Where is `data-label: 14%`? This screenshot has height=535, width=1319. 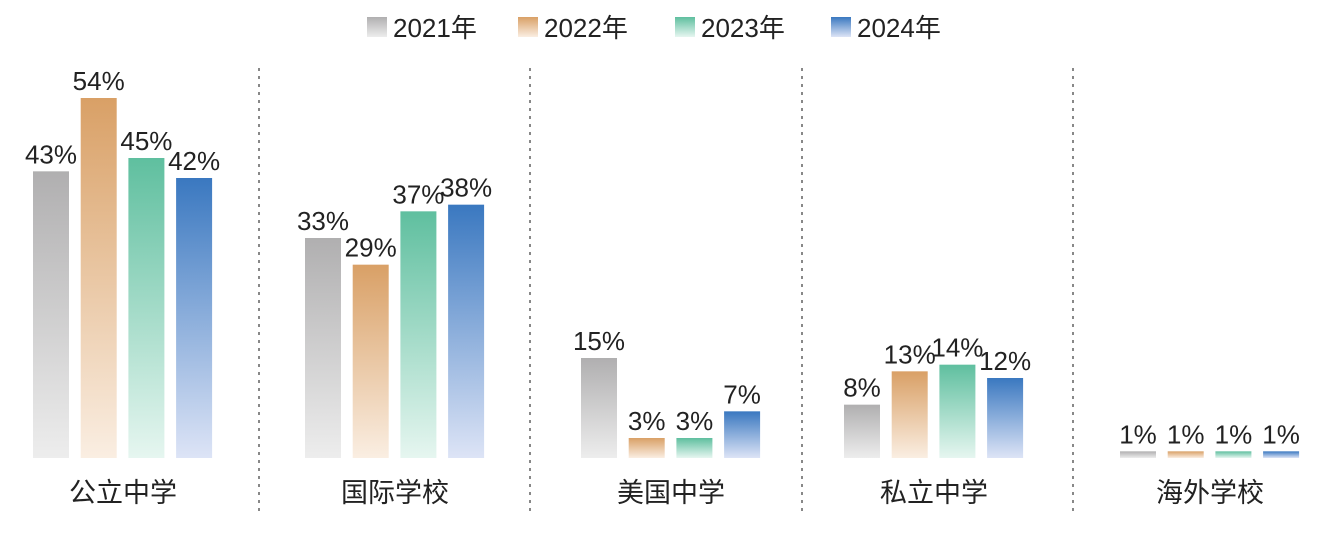 data-label: 14% is located at coordinates (957, 348).